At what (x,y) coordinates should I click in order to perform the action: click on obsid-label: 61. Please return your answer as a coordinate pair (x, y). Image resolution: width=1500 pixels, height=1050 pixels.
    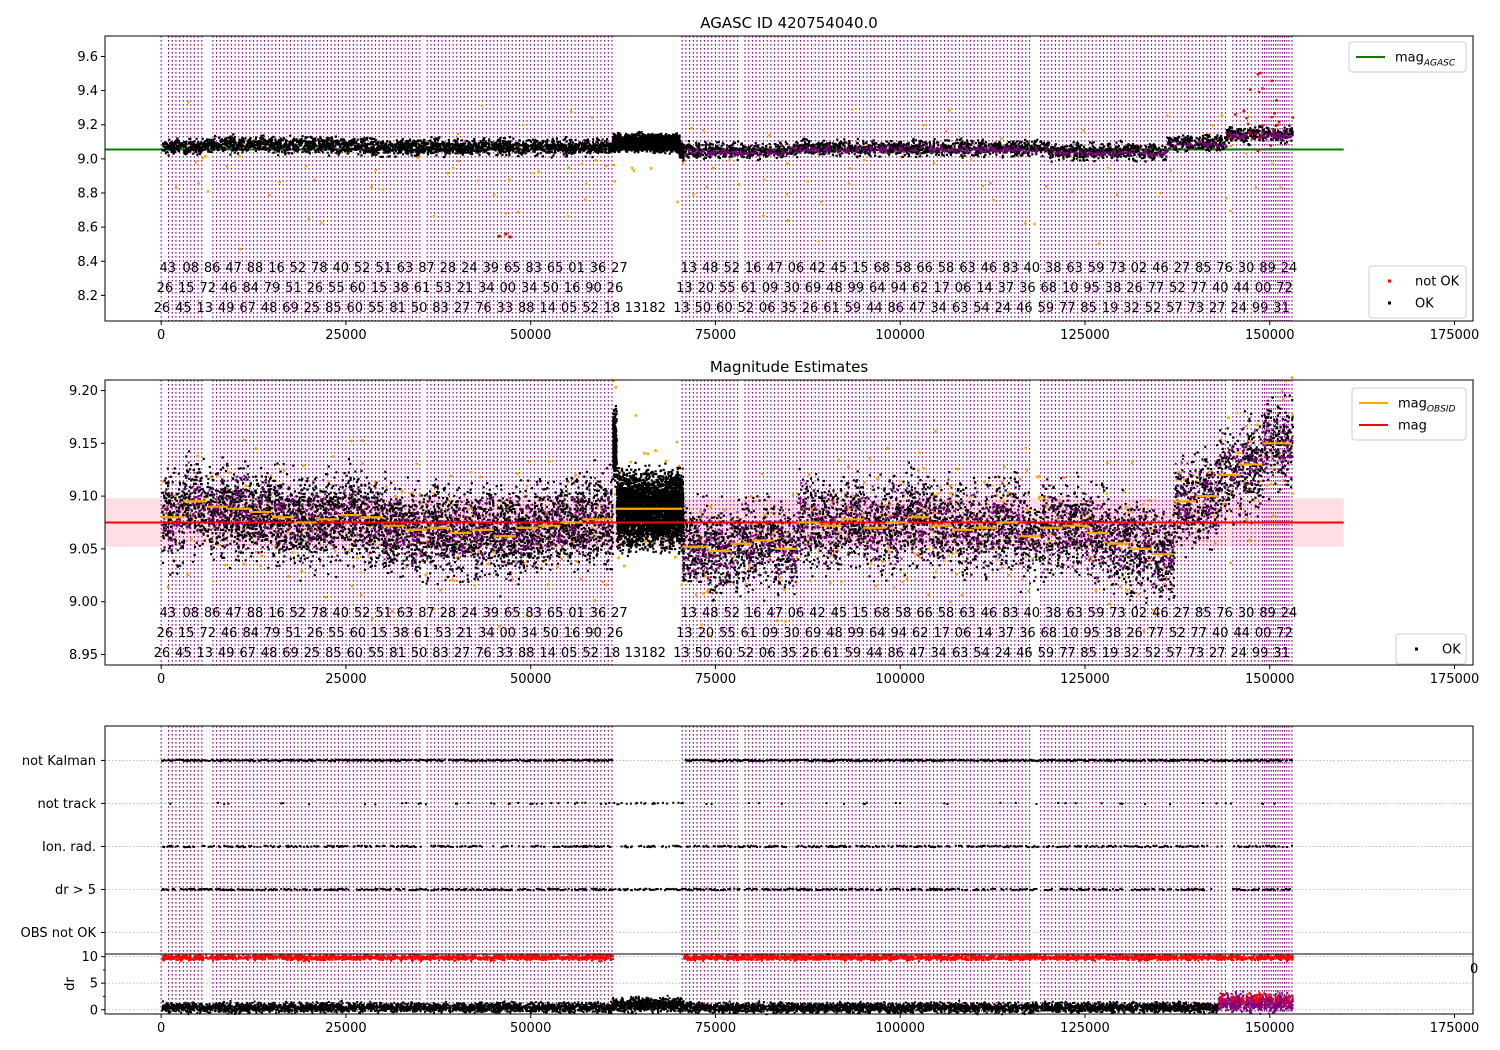
    Looking at the image, I should click on (748, 633).